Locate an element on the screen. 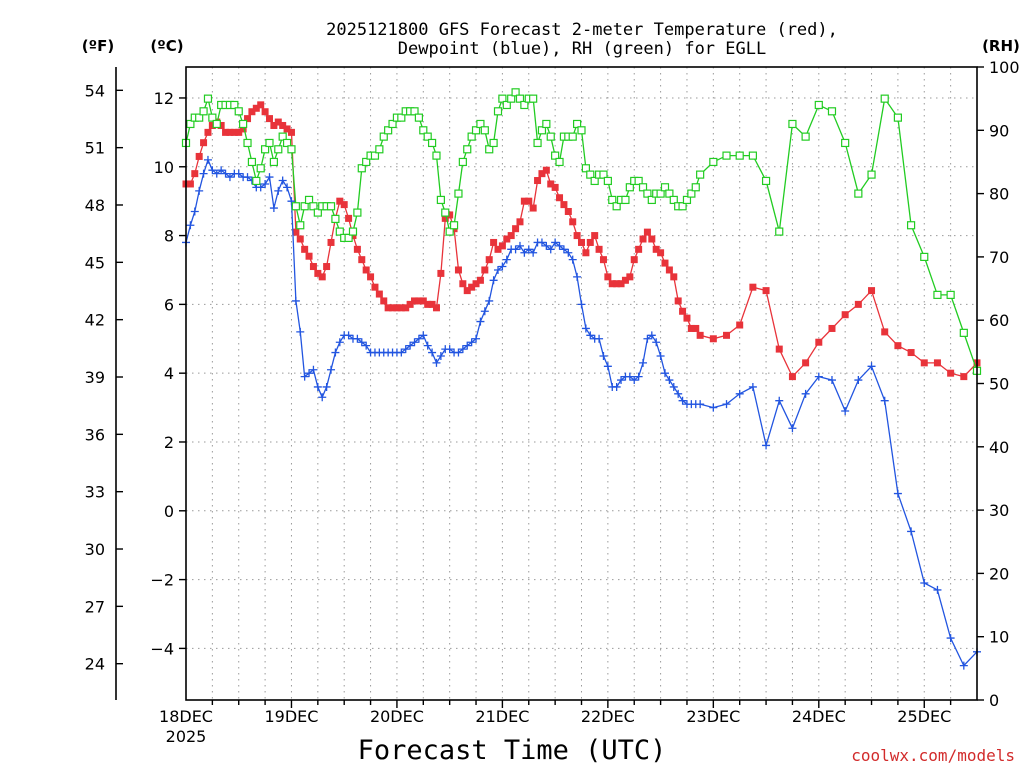 The width and height of the screenshot is (1024, 768). x-tick-label: 20DEC is located at coordinates (397, 716).